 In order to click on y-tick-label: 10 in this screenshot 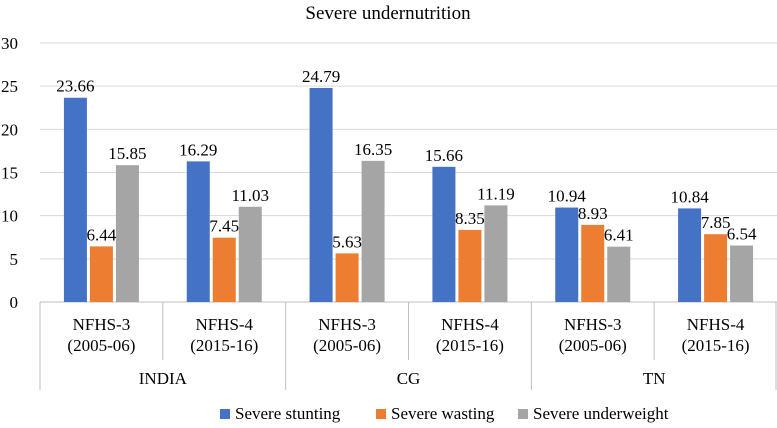, I will do `click(9, 216)`.